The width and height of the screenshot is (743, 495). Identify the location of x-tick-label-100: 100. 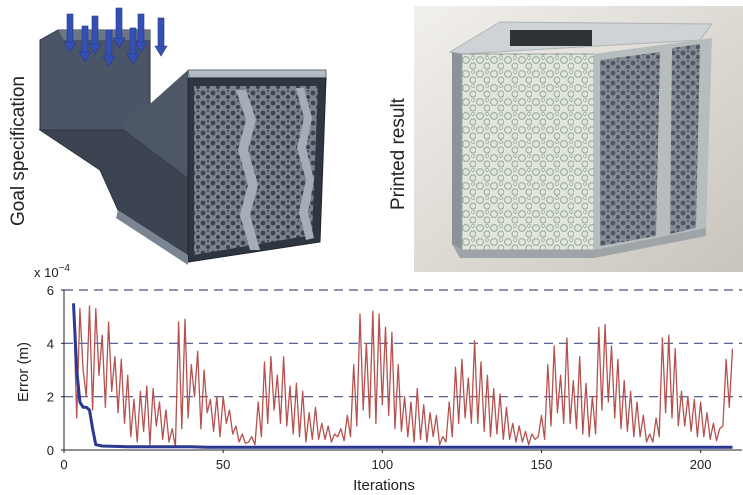
(382, 464).